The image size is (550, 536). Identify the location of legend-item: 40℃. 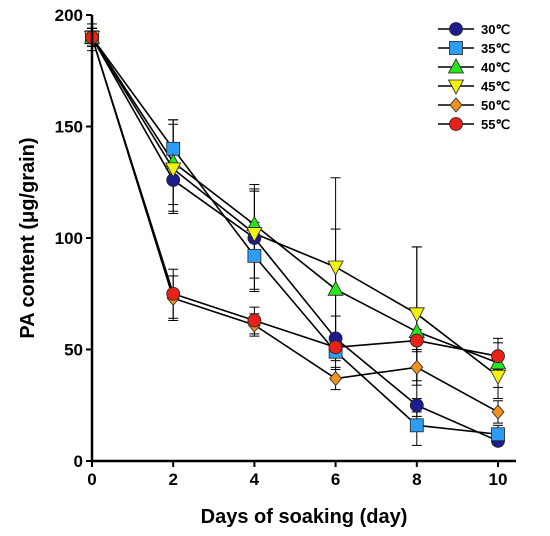
(474, 66).